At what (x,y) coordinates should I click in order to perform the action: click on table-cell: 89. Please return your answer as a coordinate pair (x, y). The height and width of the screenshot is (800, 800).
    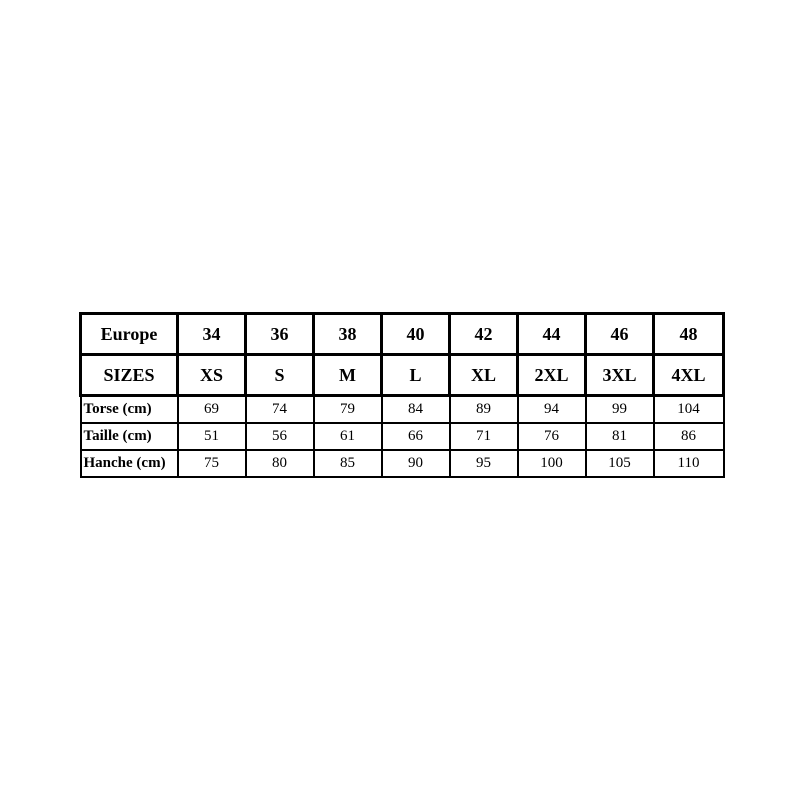
    Looking at the image, I should click on (483, 409).